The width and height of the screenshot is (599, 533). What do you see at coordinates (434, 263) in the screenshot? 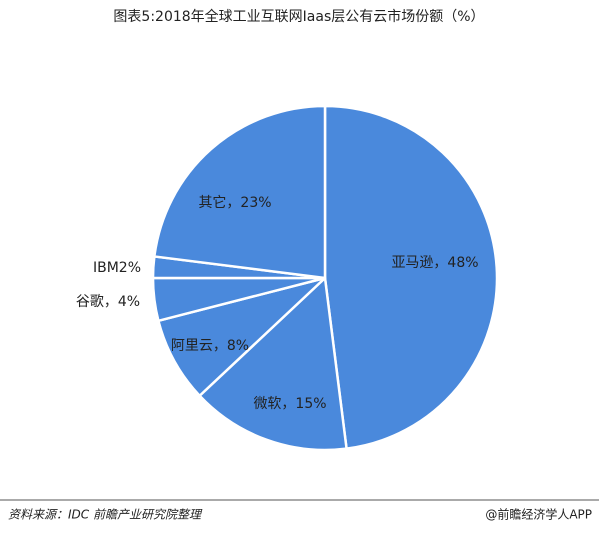
I see `data-label: 亚马逊，48%` at bounding box center [434, 263].